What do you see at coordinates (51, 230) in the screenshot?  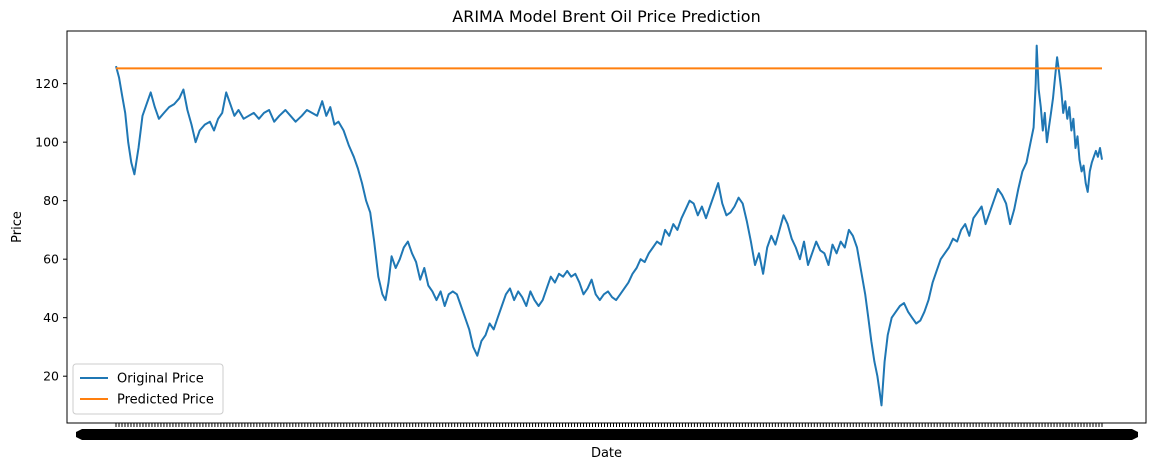 I see `y-axis-ticks: 20 40 60 80 100 120` at bounding box center [51, 230].